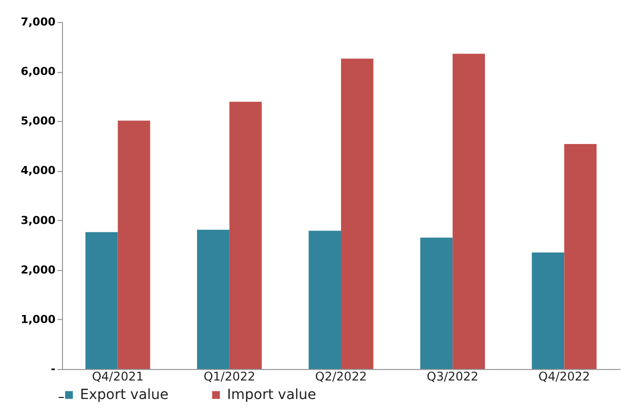 This screenshot has height=417, width=635. Describe the element at coordinates (118, 377) in the screenshot. I see `x-tick-label: Q4/2021` at that location.